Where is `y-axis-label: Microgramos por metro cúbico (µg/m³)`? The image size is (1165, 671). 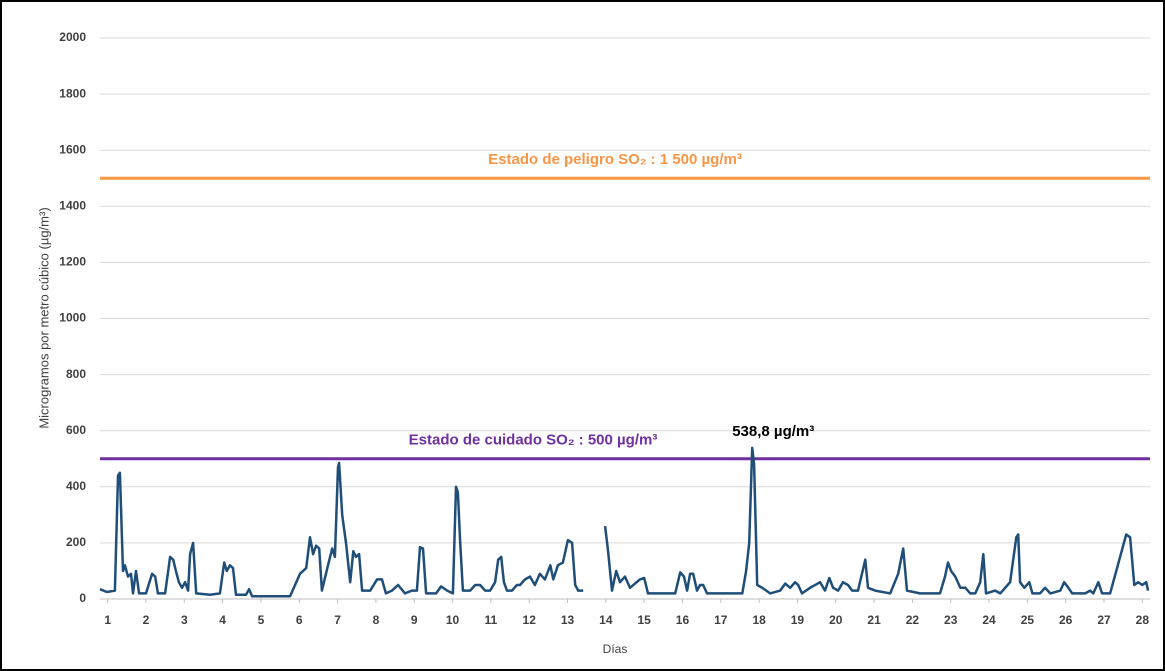 y-axis-label: Microgramos por metro cúbico (µg/m³) is located at coordinates (43, 317).